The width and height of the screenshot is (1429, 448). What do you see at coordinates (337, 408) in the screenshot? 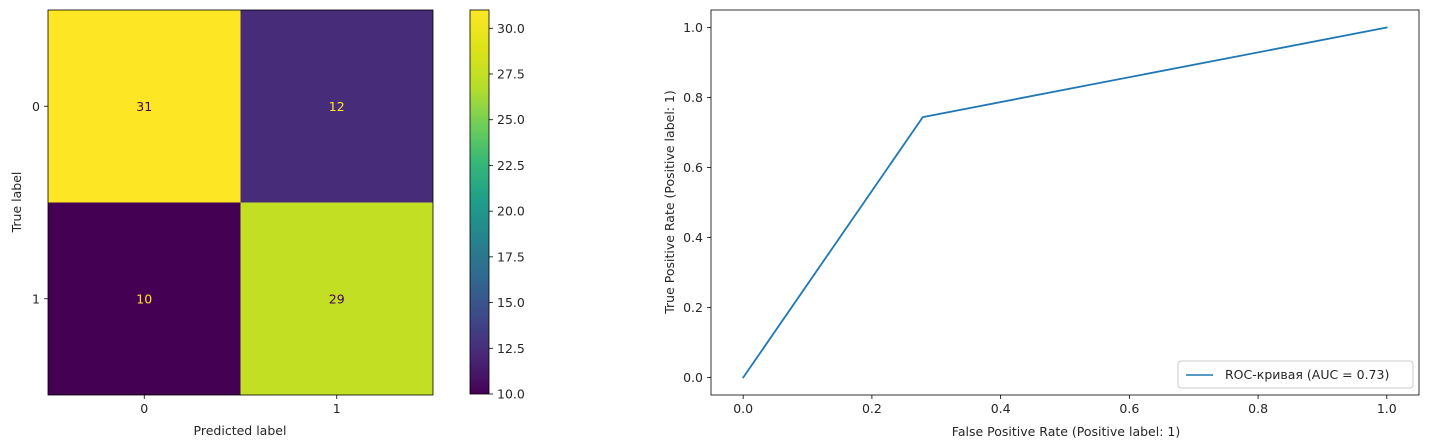
I see `cm-xtick-label: 1` at bounding box center [337, 408].